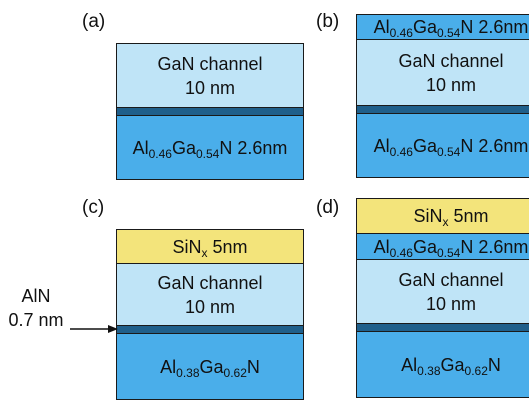 This screenshot has width=529, height=401. What do you see at coordinates (328, 207) in the screenshot?
I see `panel-d-label: (d)` at bounding box center [328, 207].